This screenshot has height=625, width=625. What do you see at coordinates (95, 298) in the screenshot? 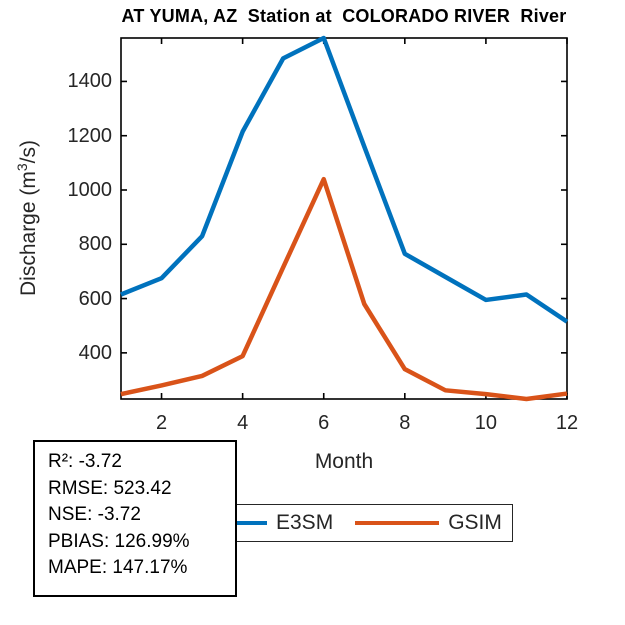
I see `y-tick-label: 600` at bounding box center [95, 298].